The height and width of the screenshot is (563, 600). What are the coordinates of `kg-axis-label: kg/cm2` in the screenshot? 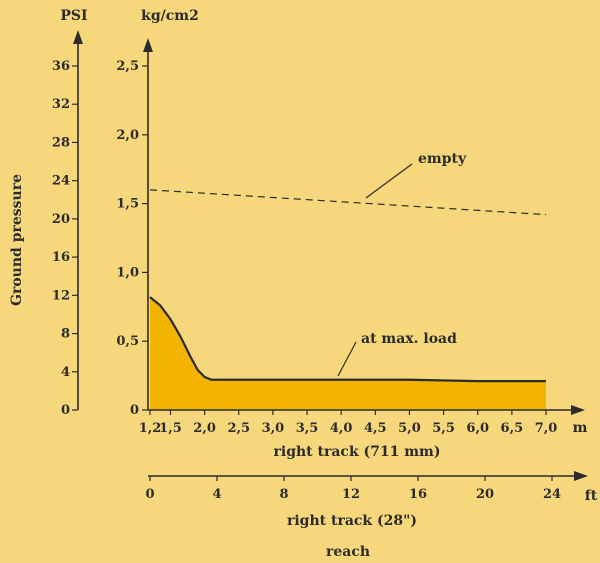 It's located at (170, 16).